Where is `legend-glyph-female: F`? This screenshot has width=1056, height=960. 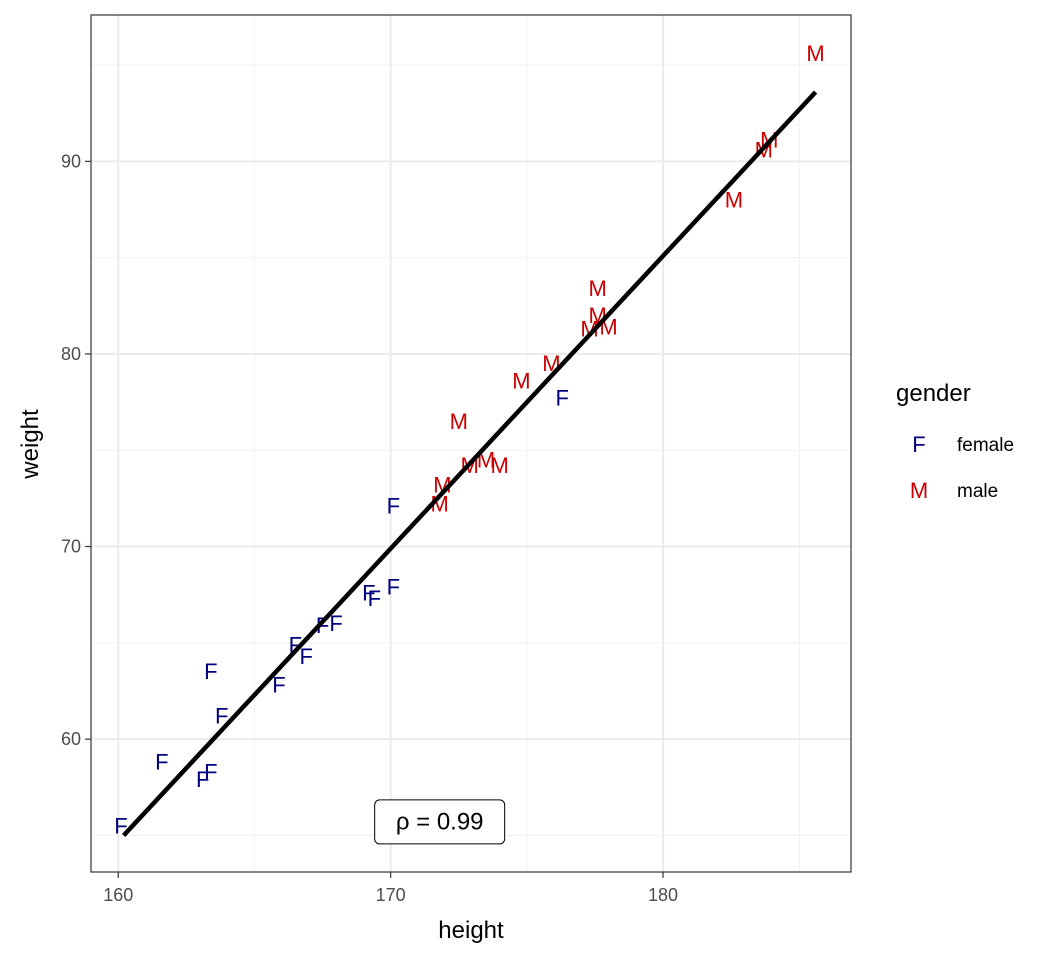
legend-glyph-female: F is located at coordinates (918, 444).